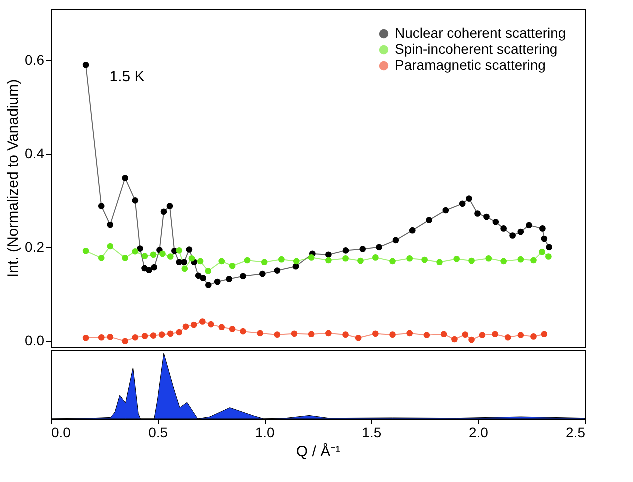 This screenshot has height=482, width=633. What do you see at coordinates (478, 432) in the screenshot?
I see `x-tick-label: 2.0` at bounding box center [478, 432].